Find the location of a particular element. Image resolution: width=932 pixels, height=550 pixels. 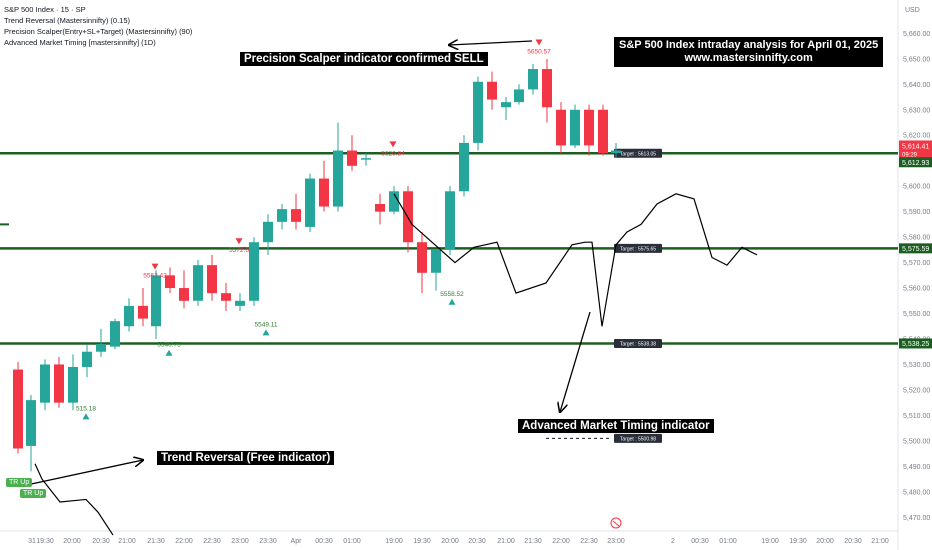

tr-up-badge: TR Up is located at coordinates (19, 482).